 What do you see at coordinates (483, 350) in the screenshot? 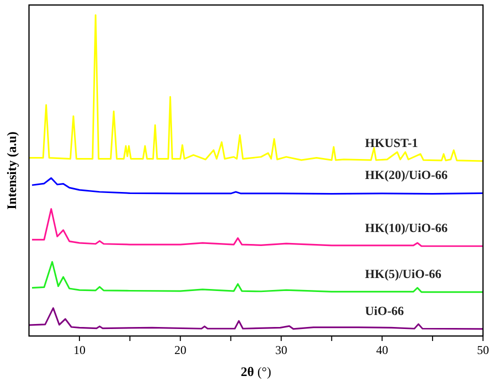
I see `x-tick-label: 50` at bounding box center [483, 350].